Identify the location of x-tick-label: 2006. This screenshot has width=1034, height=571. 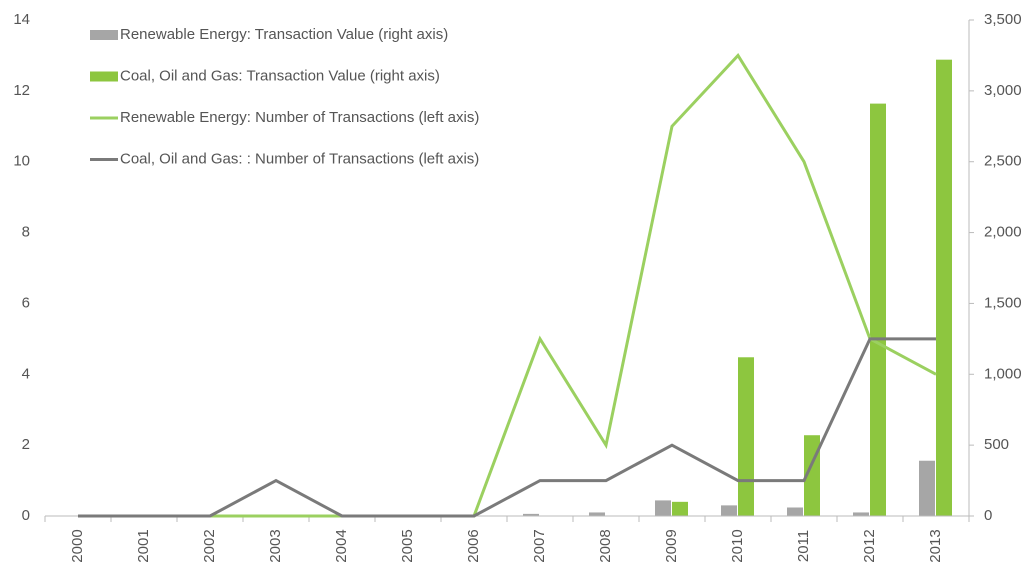
(473, 545).